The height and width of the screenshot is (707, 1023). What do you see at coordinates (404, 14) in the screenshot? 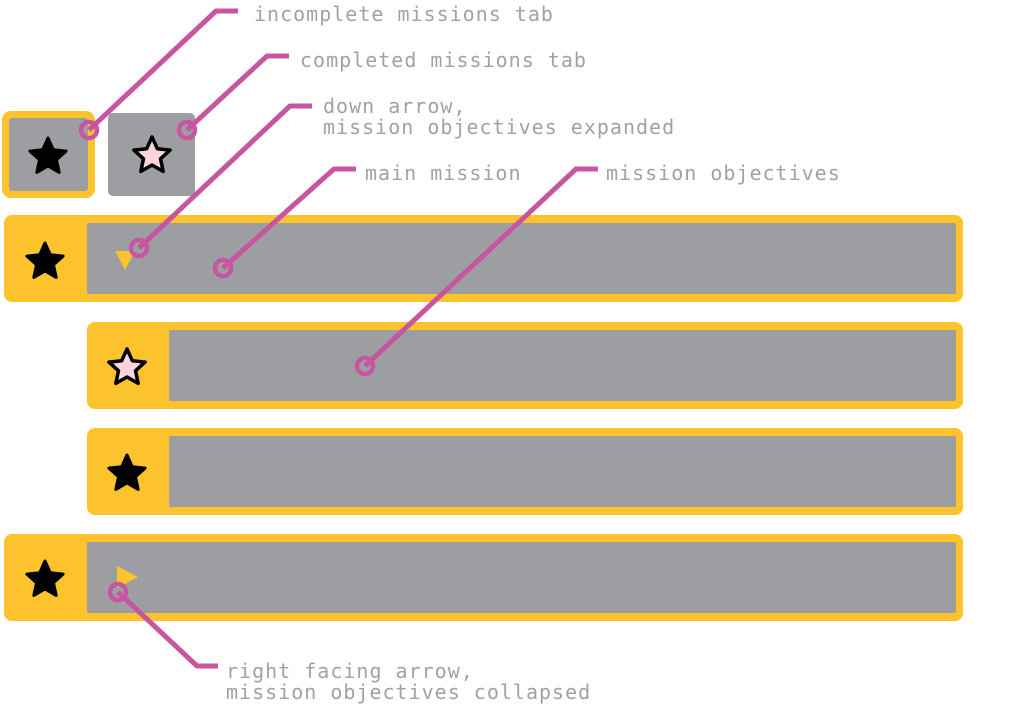
I see `label-incomplete-missions-tab: incomplete missions tab` at bounding box center [404, 14].